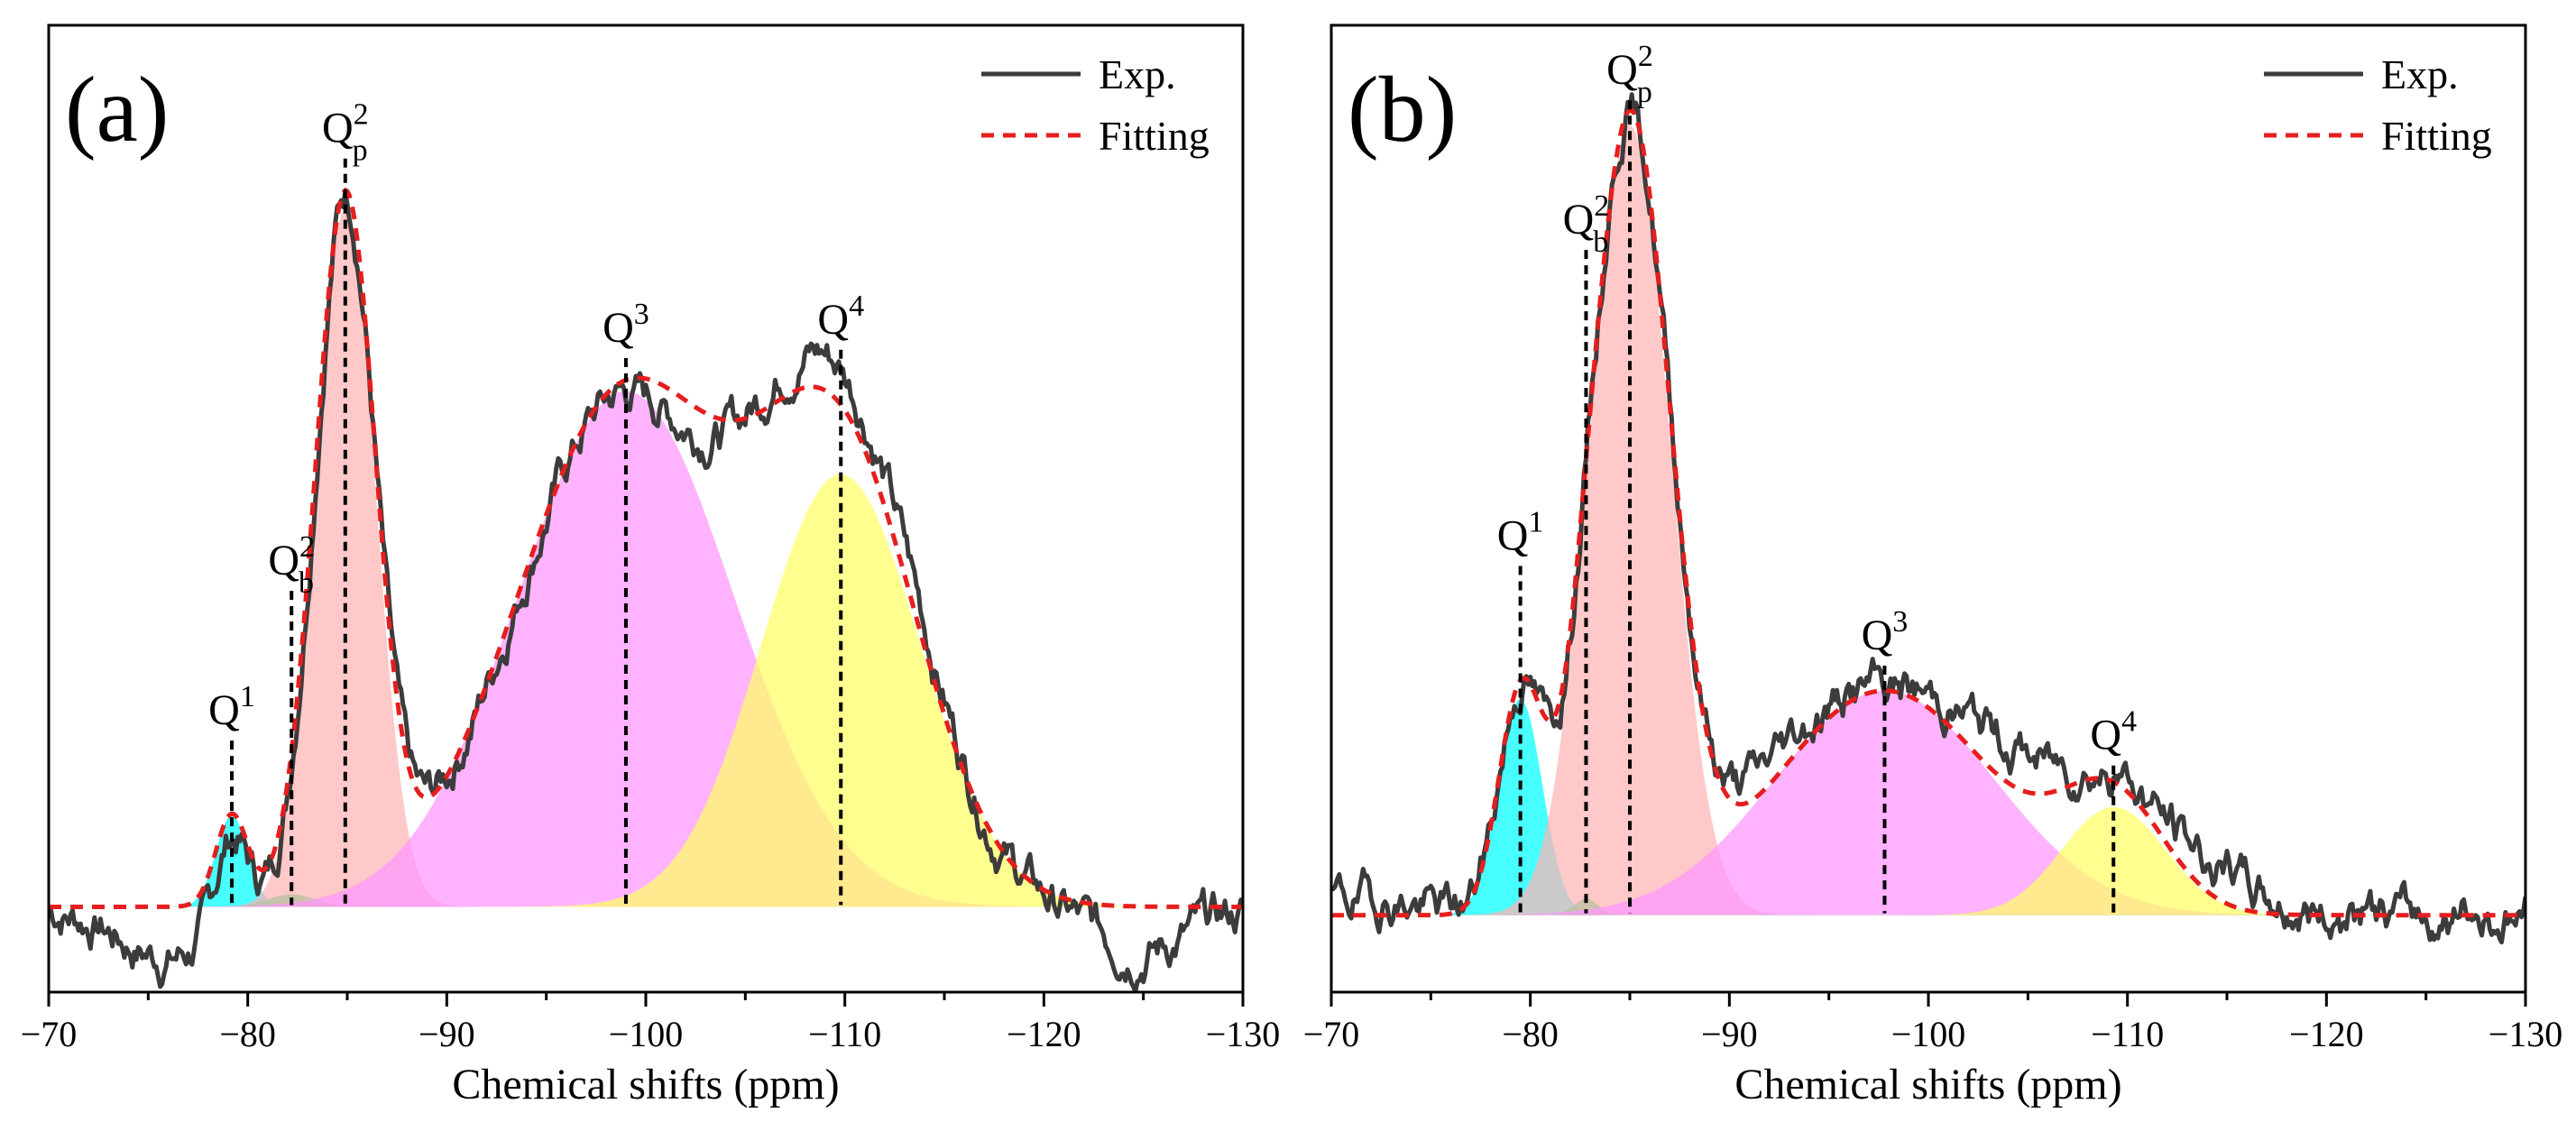 This screenshot has width=2576, height=1122. I want to click on panel-label: (b), so click(1402, 109).